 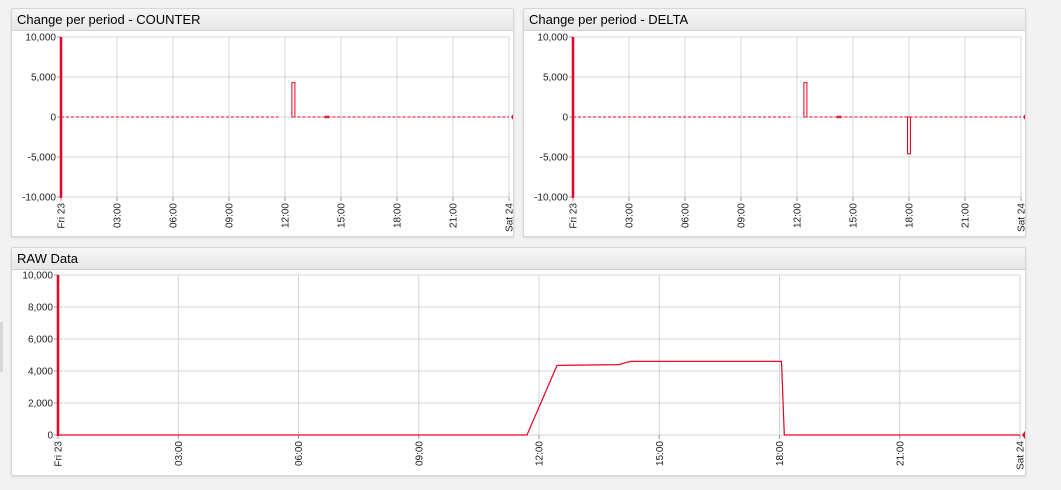 What do you see at coordinates (1, 347) in the screenshot?
I see `scrollbar-hint` at bounding box center [1, 347].